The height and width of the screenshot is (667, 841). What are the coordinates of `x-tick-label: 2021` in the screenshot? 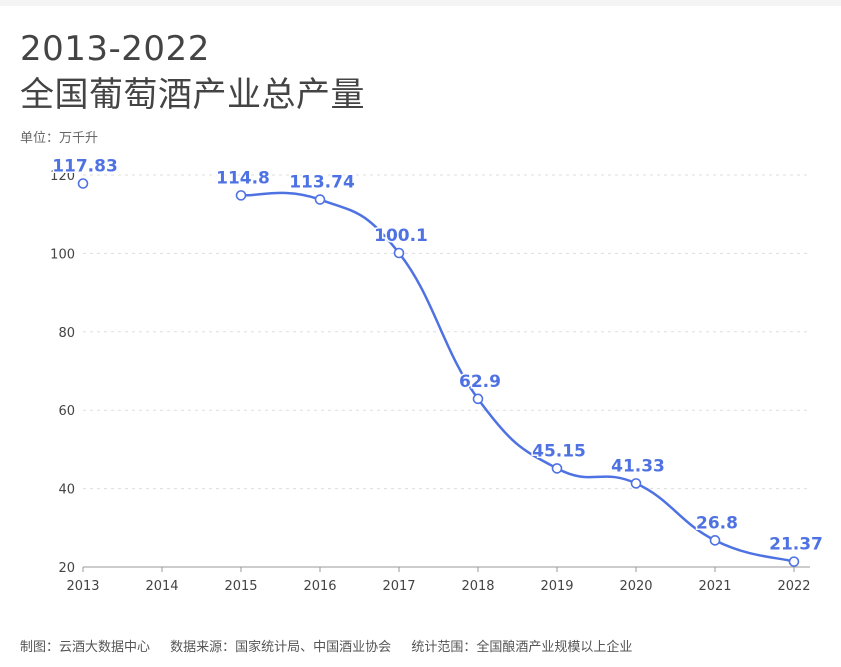 It's located at (714, 586).